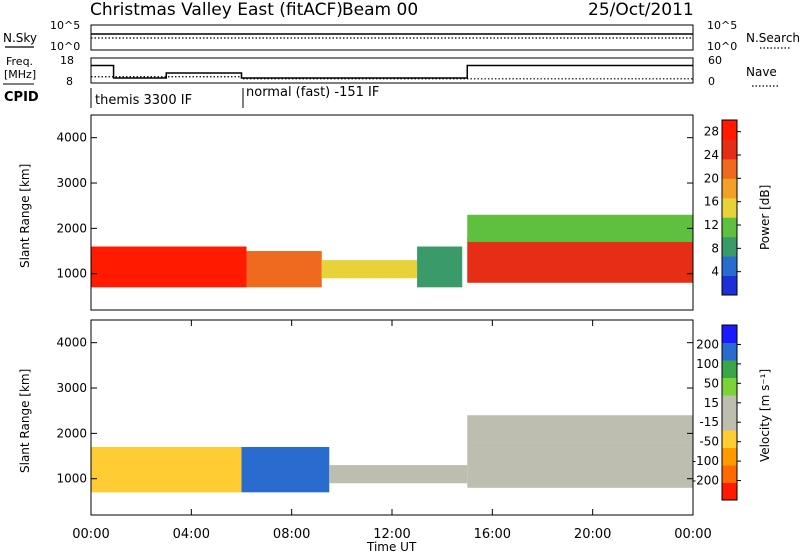 The width and height of the screenshot is (800, 554). I want to click on freq-left-tick-top: 18, so click(67, 60).